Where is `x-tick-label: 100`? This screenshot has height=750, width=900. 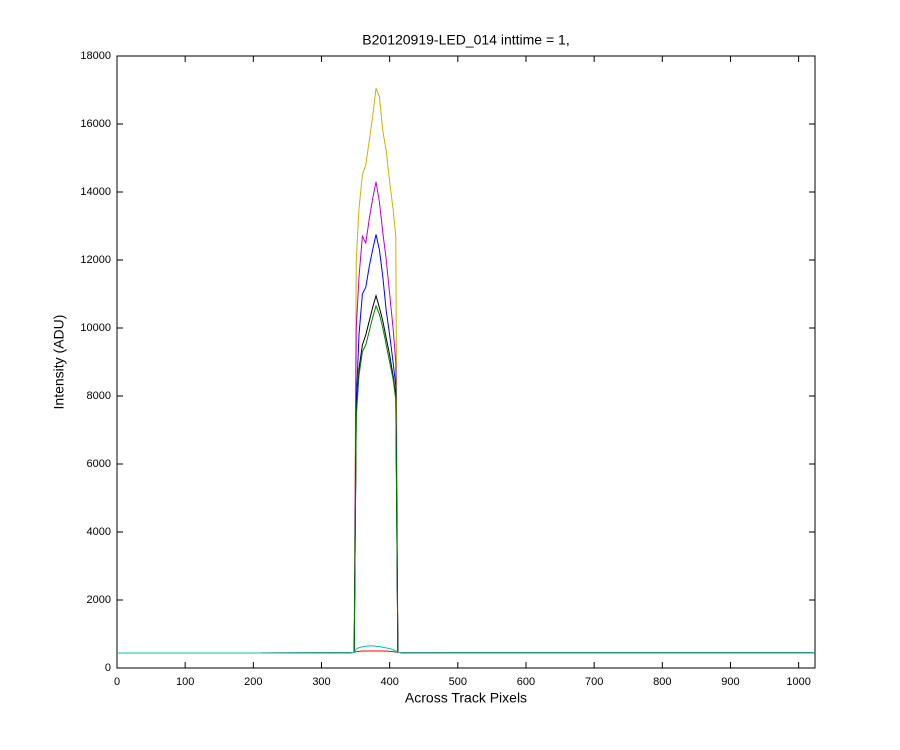 x-tick-label: 100 is located at coordinates (185, 682).